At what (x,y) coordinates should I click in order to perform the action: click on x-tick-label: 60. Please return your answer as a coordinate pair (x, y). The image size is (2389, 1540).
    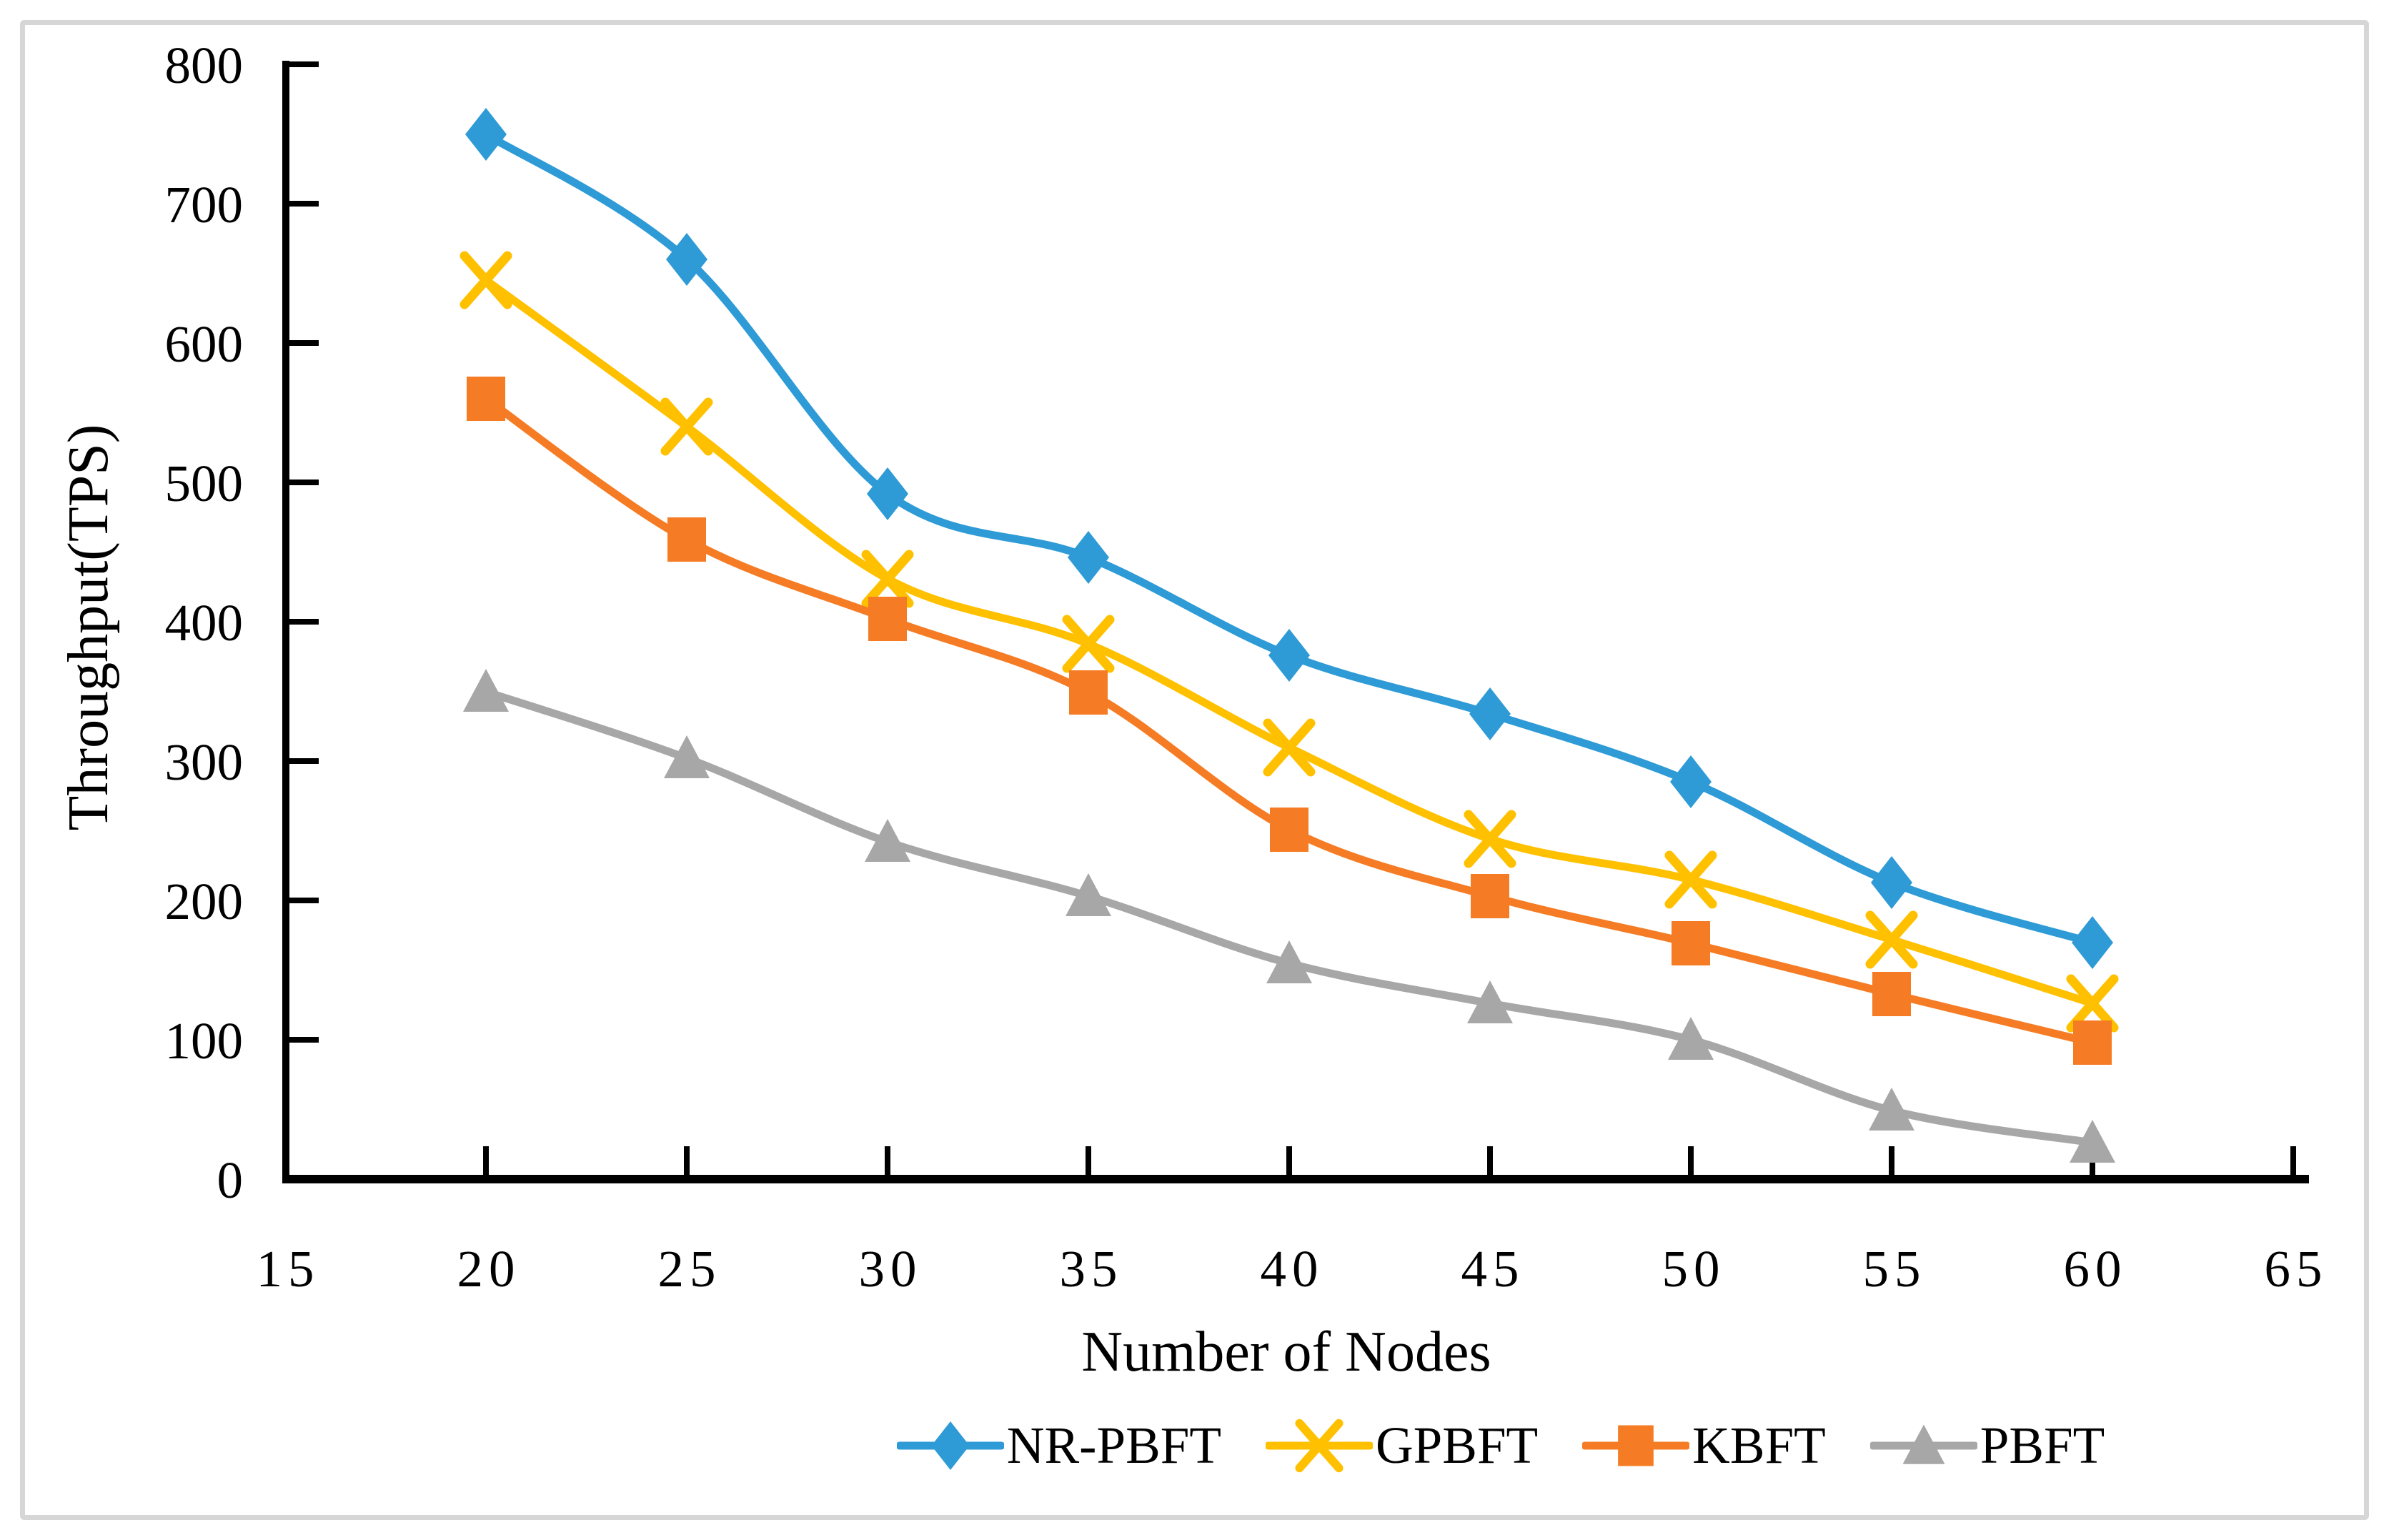
    Looking at the image, I should click on (2095, 1269).